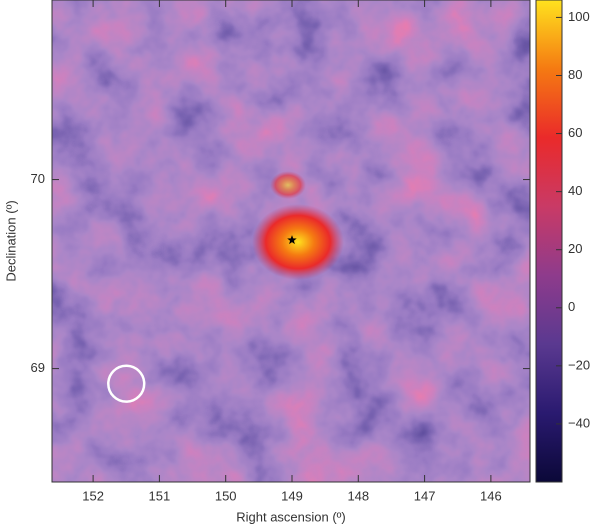 The width and height of the screenshot is (600, 532). What do you see at coordinates (93, 495) in the screenshot?
I see `x-tick-label: 152` at bounding box center [93, 495].